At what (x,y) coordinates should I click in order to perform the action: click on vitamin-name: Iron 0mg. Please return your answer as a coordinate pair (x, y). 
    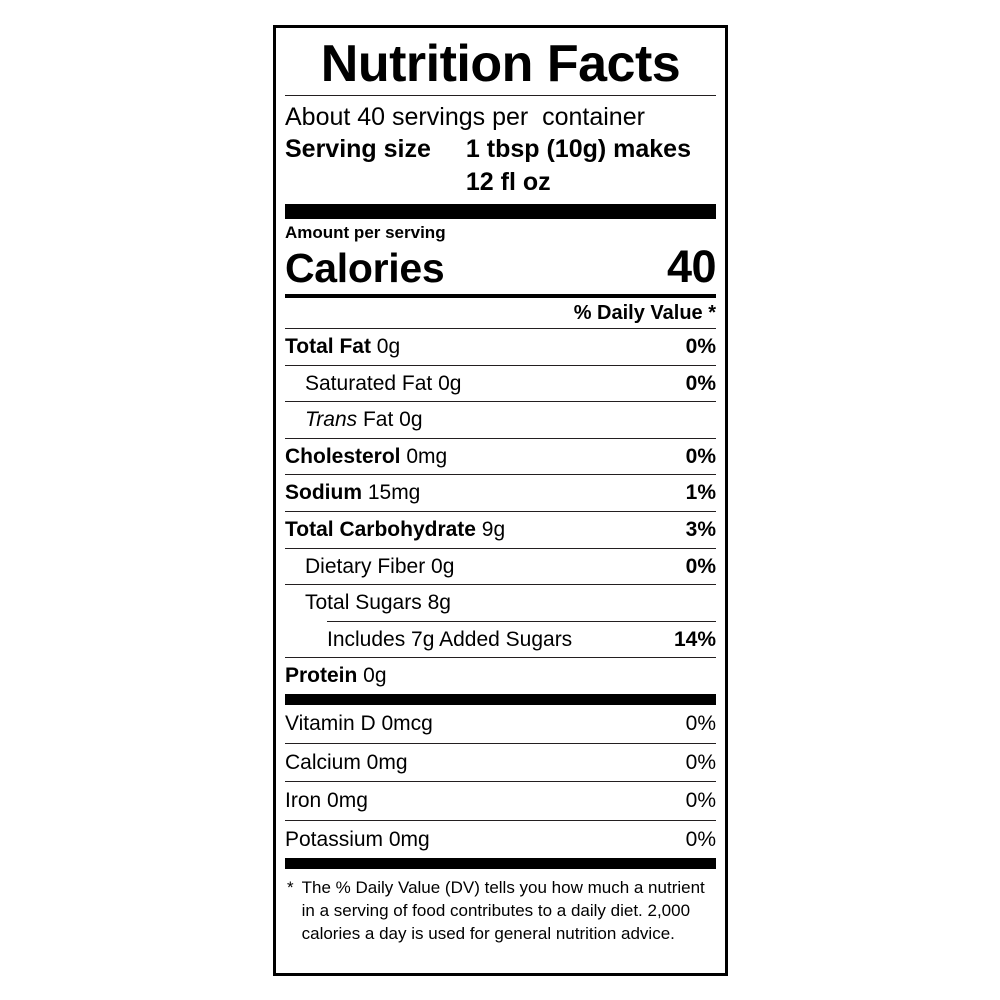
    Looking at the image, I should click on (326, 801).